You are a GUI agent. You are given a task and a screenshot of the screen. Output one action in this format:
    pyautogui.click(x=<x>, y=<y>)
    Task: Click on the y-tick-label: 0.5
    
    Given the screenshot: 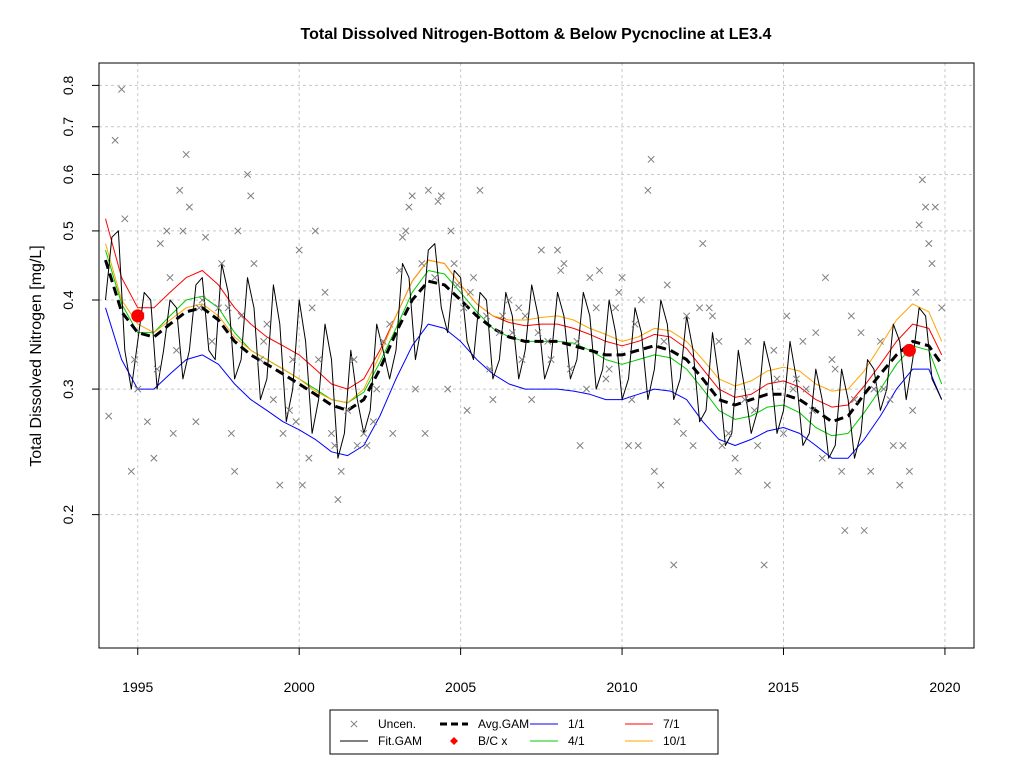 What is the action you would take?
    pyautogui.click(x=68, y=231)
    